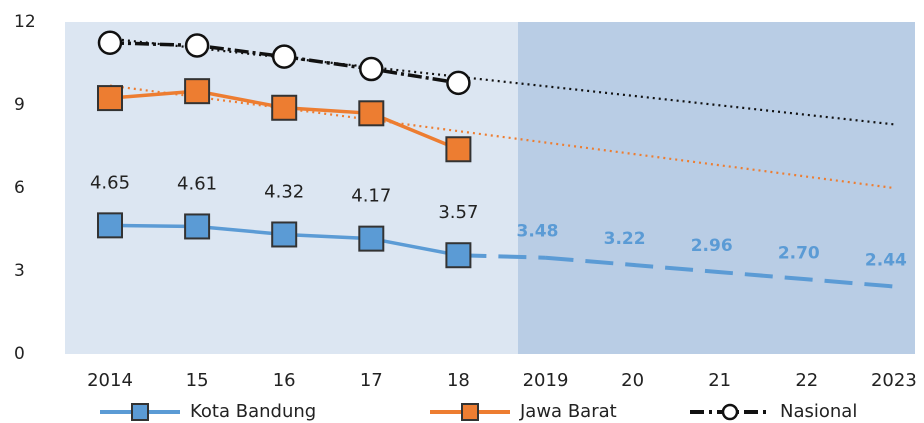 The width and height of the screenshot is (924, 423). Describe the element at coordinates (546, 380) in the screenshot. I see `x-tick-label: 2019` at that location.